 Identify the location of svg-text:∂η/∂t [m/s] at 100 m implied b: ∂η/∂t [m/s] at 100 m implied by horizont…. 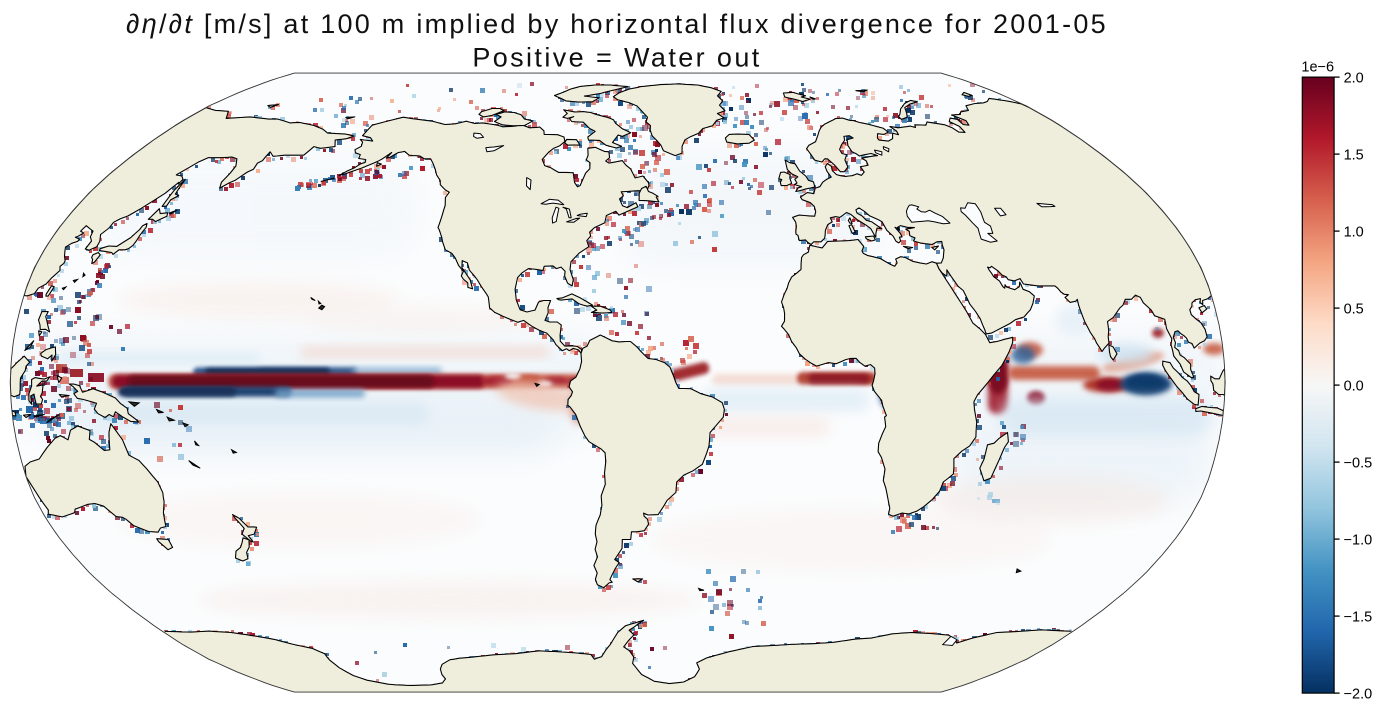
(617, 24).